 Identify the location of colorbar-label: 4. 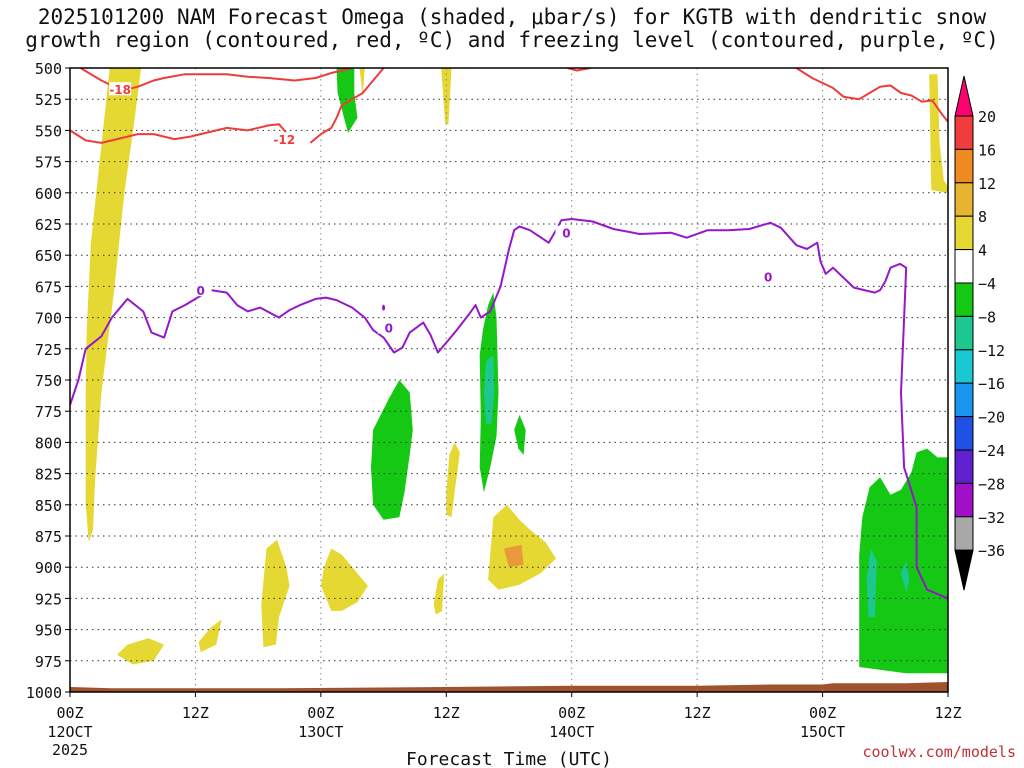
(982, 251).